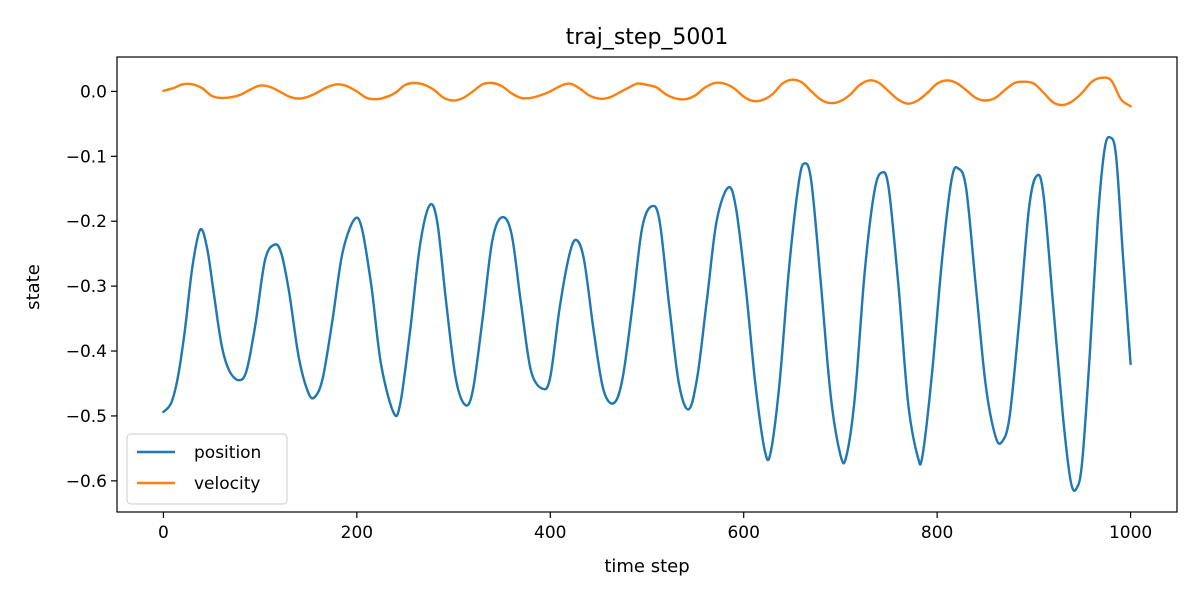 Image resolution: width=1200 pixels, height=604 pixels. What do you see at coordinates (93, 92) in the screenshot?
I see `y-tick-label: 0.0` at bounding box center [93, 92].